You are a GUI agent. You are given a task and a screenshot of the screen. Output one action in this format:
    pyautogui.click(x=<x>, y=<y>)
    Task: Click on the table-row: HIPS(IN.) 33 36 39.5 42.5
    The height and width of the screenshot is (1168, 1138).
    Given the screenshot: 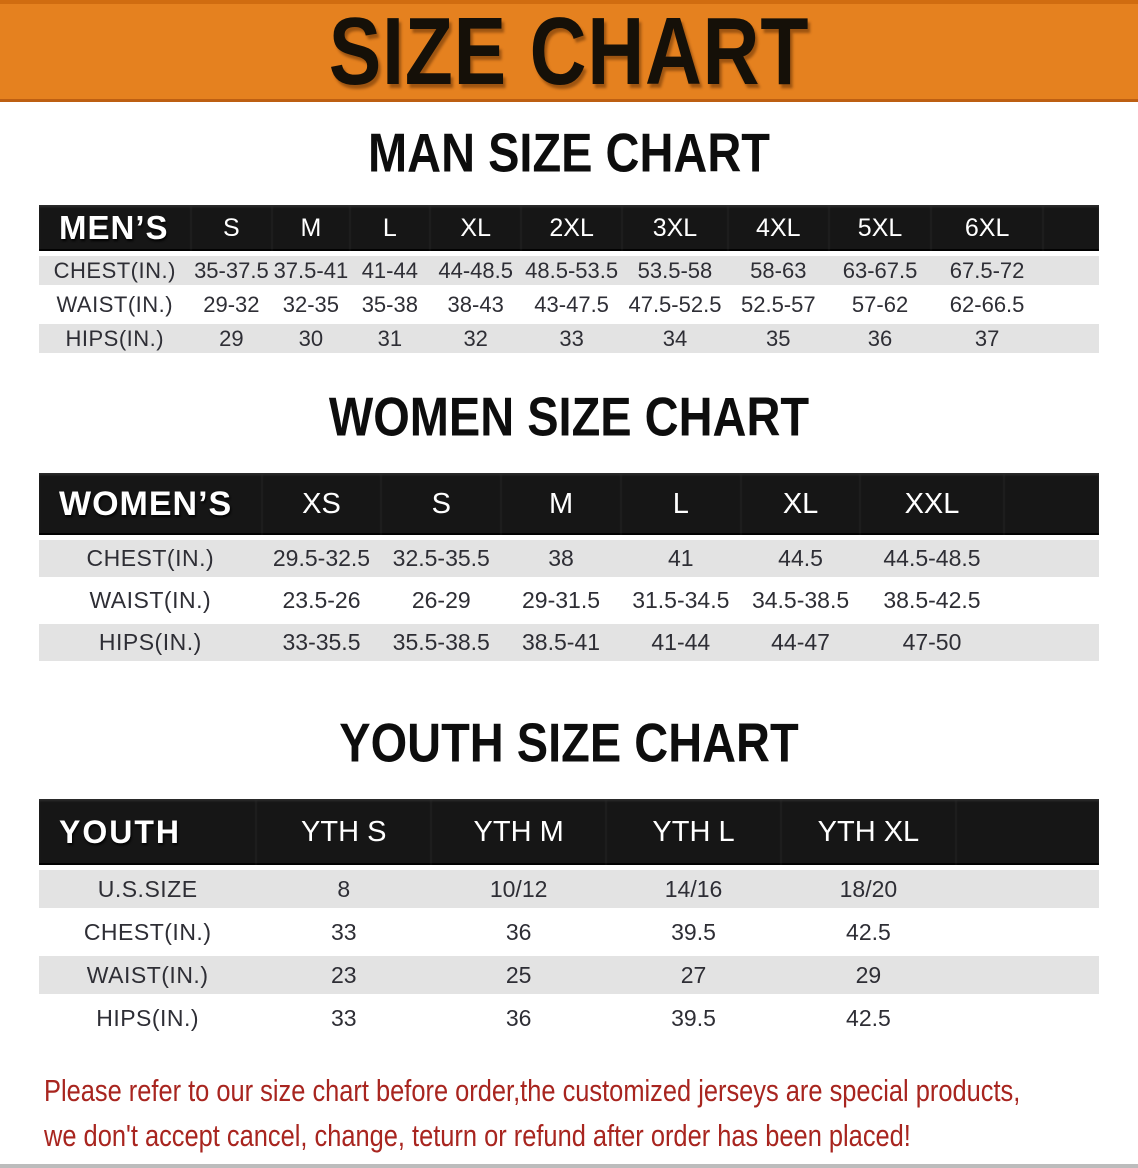 What is the action you would take?
    pyautogui.click(x=569, y=1018)
    